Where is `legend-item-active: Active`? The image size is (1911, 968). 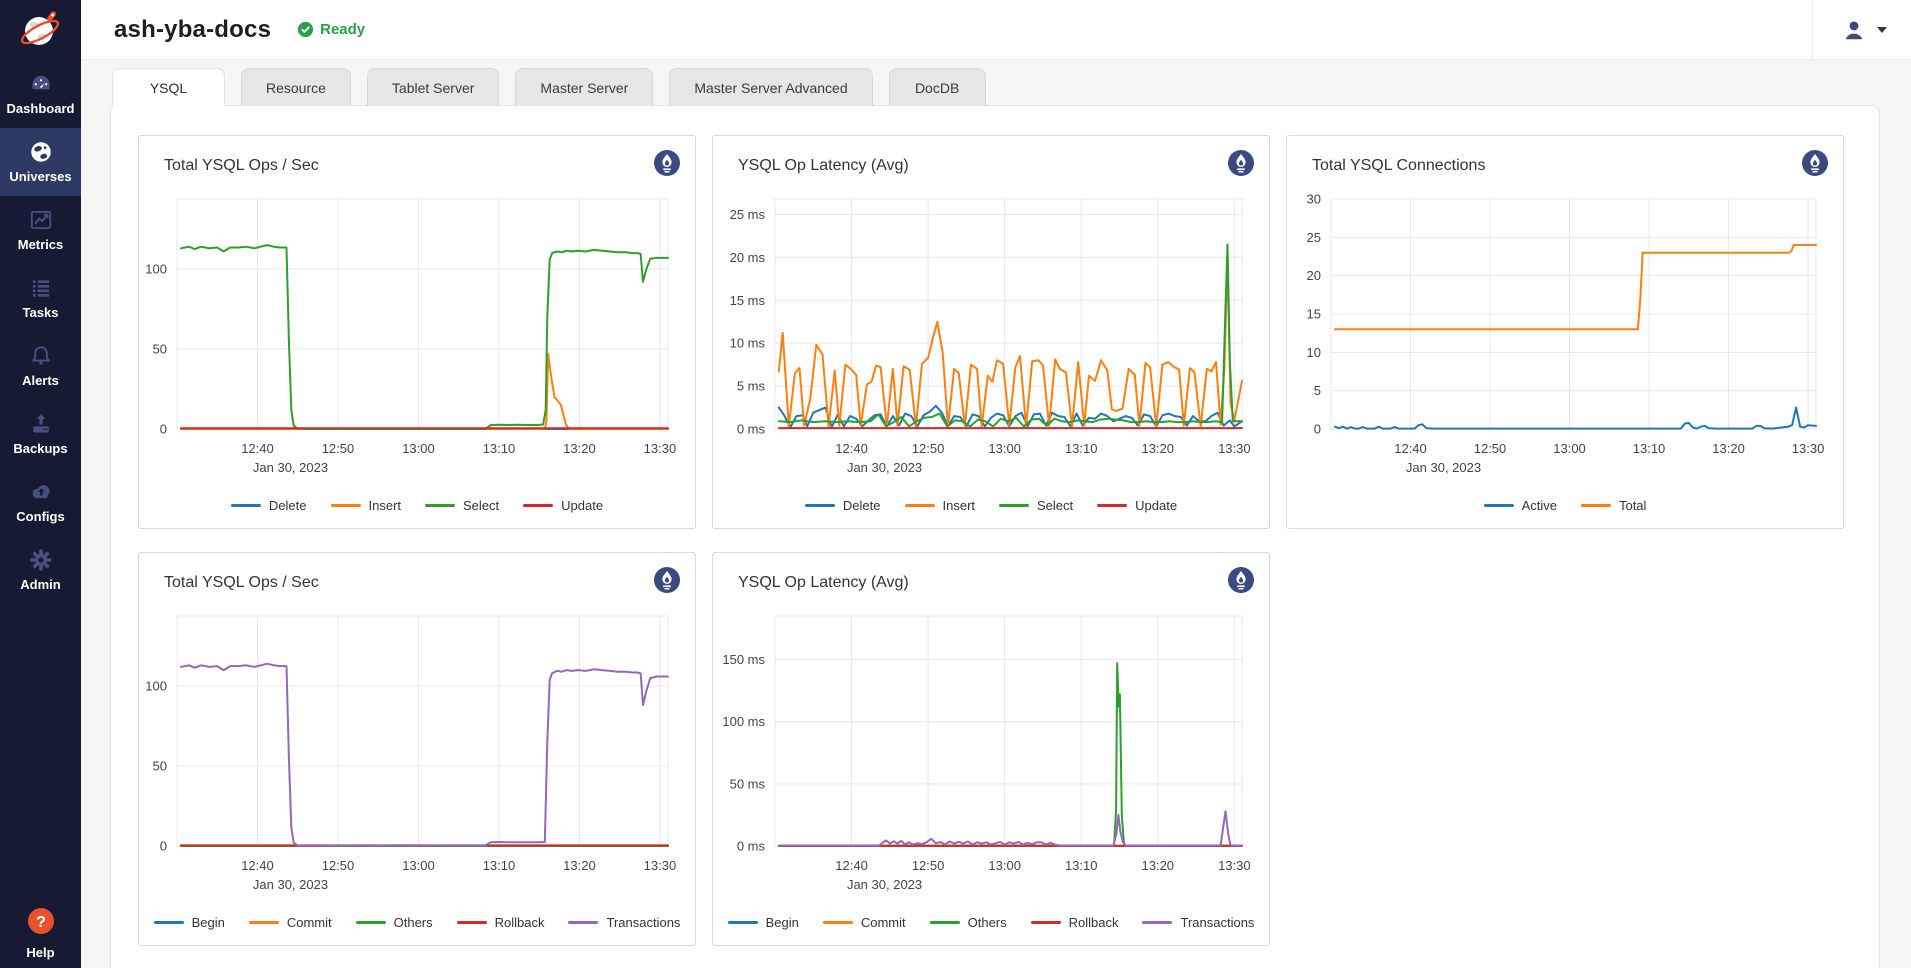 legend-item-active: Active is located at coordinates (1520, 505).